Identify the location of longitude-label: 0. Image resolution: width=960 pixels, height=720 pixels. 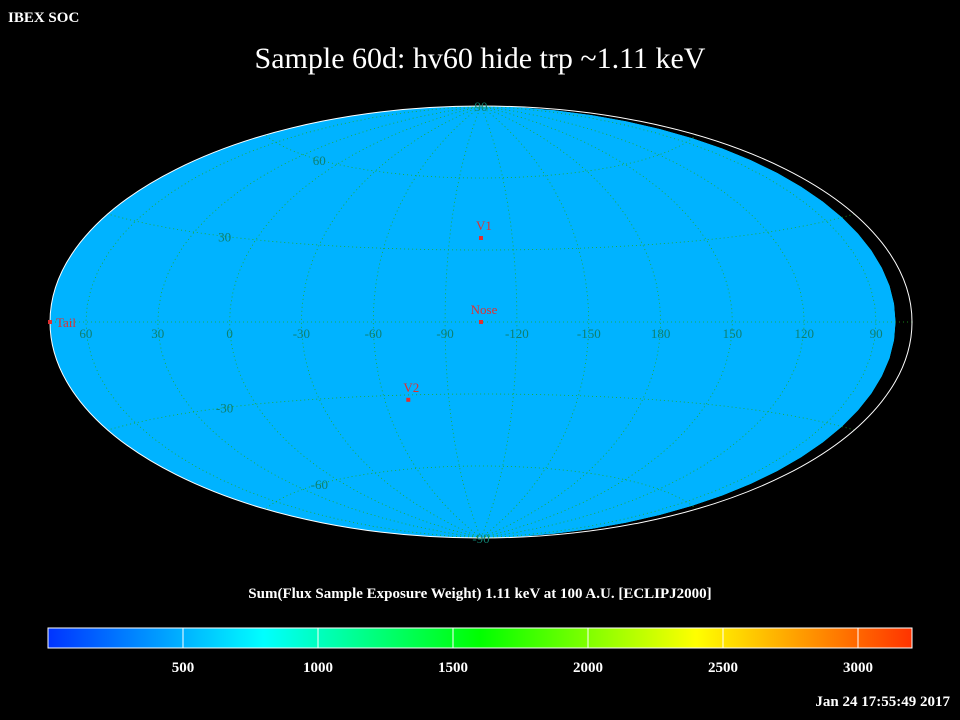
(229, 333).